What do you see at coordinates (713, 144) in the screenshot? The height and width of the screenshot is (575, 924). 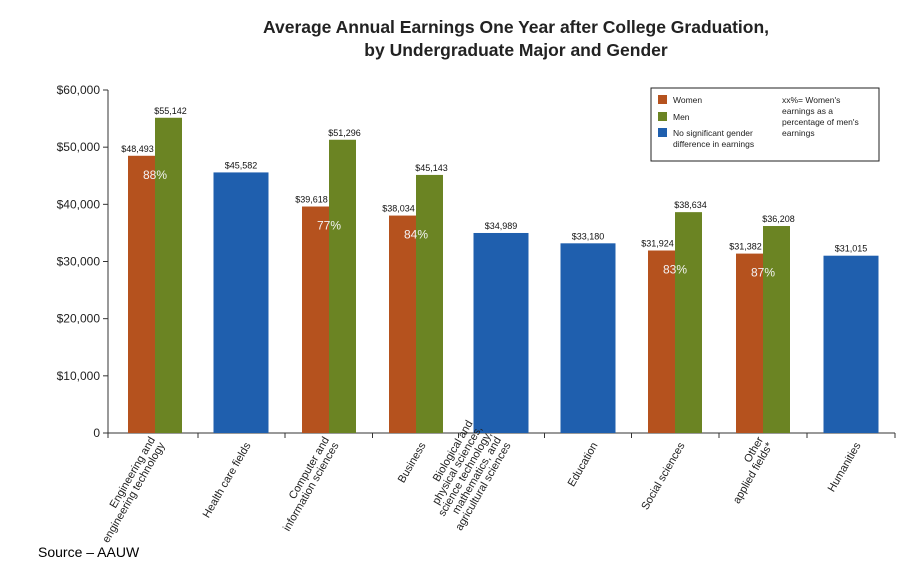 I see `legend-label-line: difference in earnings` at bounding box center [713, 144].